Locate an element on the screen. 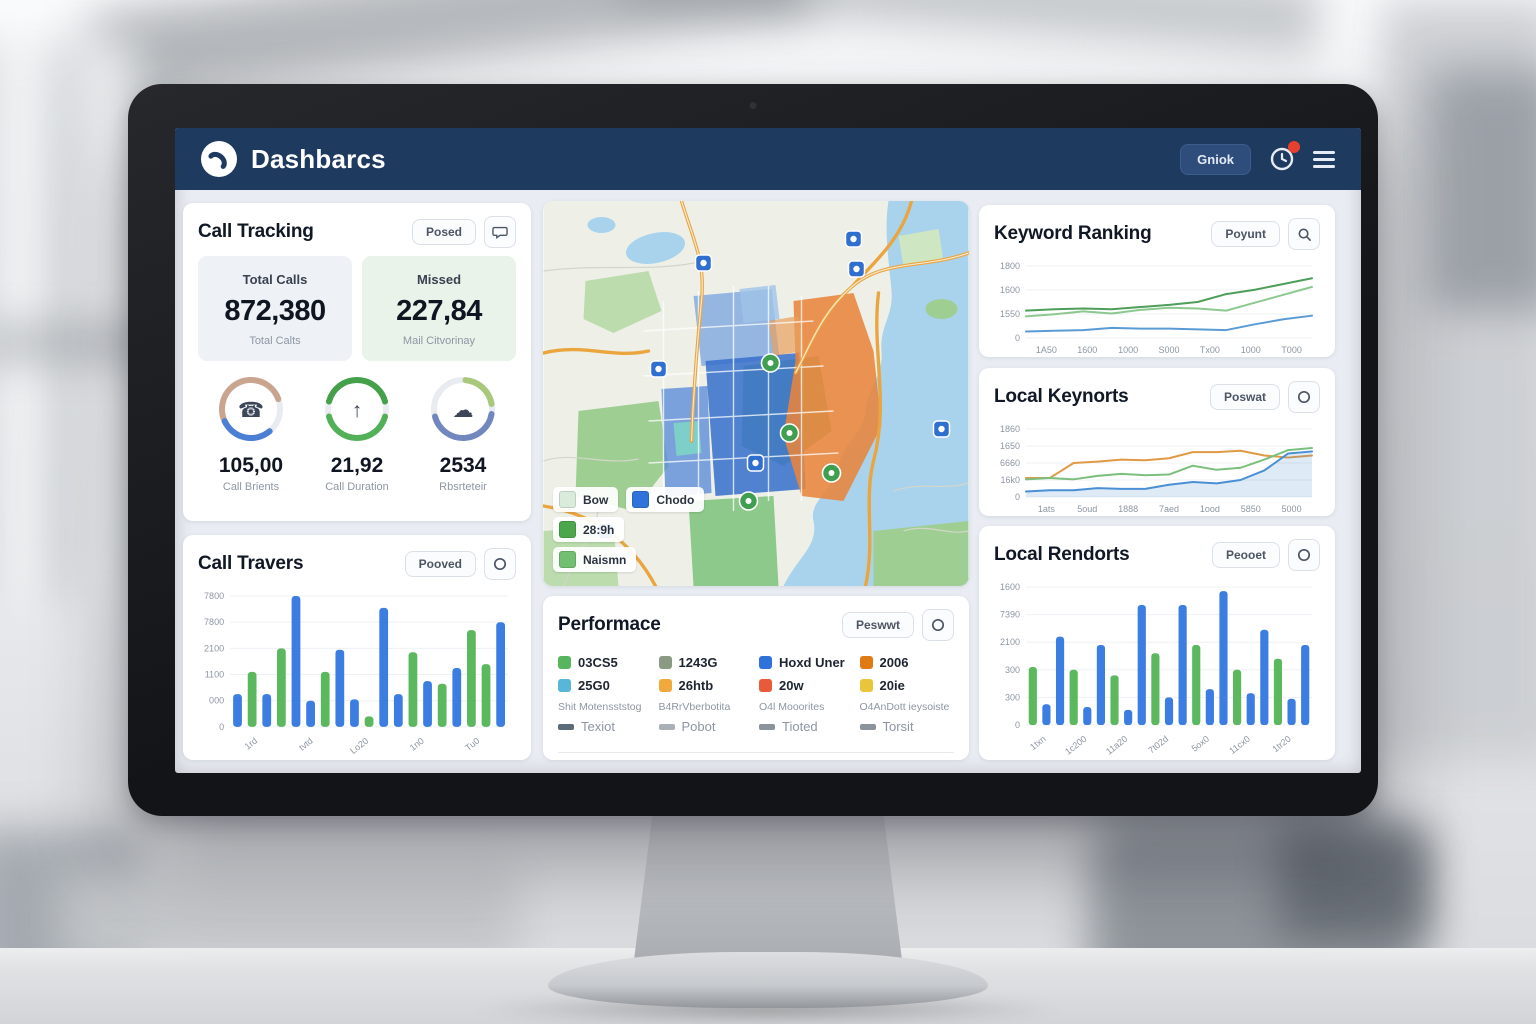 Image resolution: width=1536 pixels, height=1024 pixels. svg-text: 1800 is located at coordinates (1010, 266).